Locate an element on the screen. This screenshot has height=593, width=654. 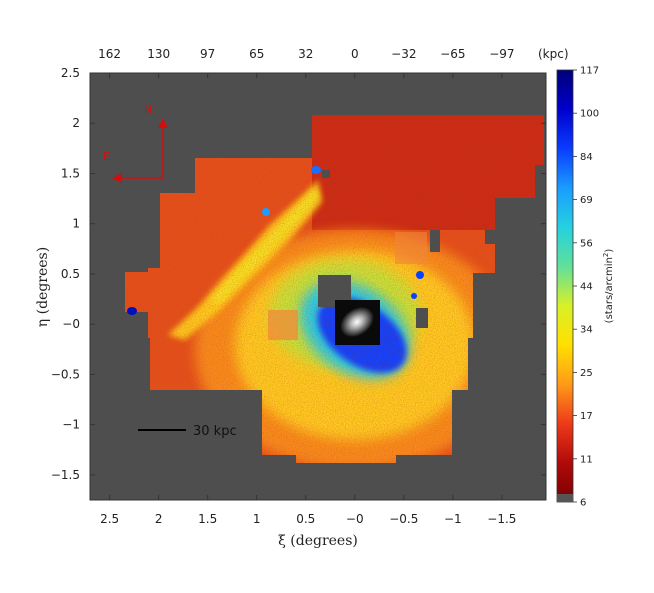
compass: N E is located at coordinates (135, 143).